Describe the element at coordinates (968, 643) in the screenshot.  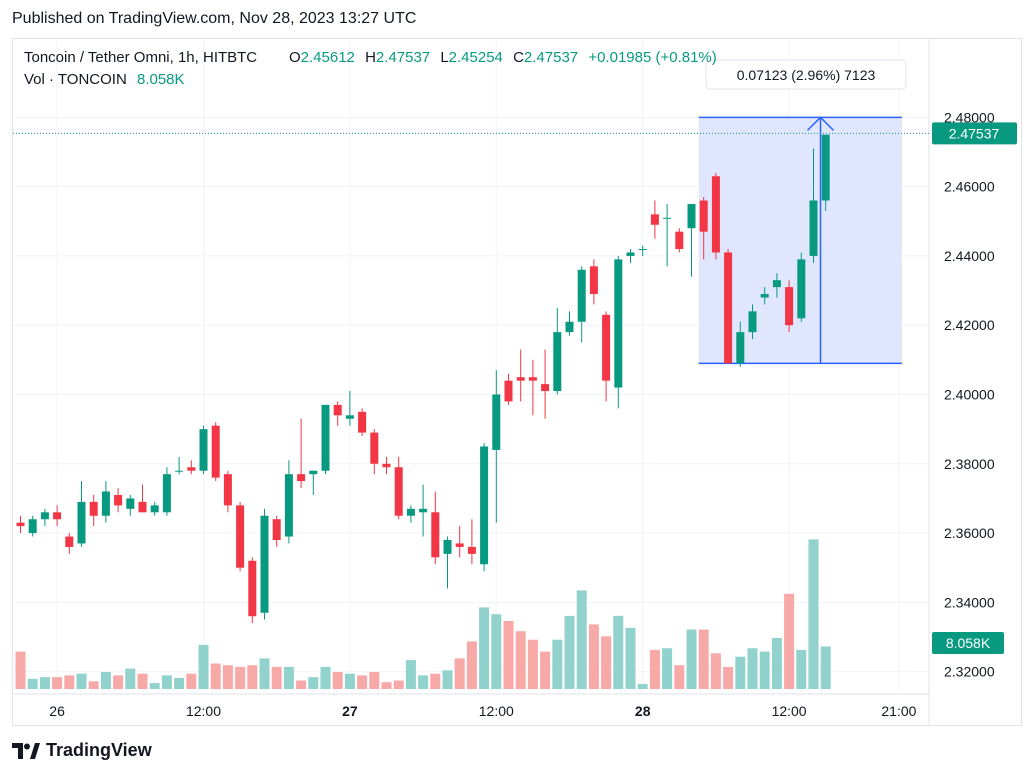
I see `volume-value-label: 8.058K` at that location.